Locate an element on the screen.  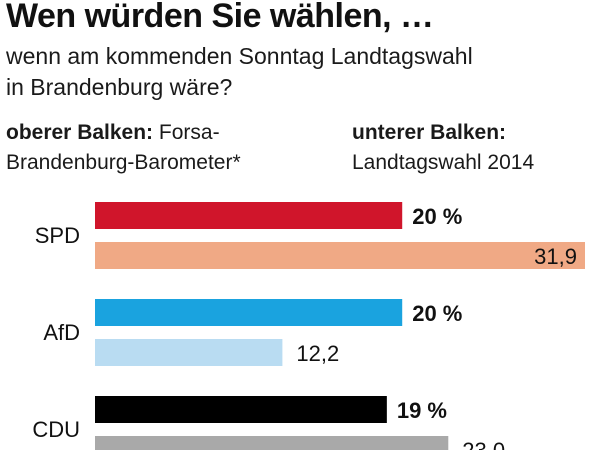
value-label-lower-cdu: 23,0 is located at coordinates (483, 444).